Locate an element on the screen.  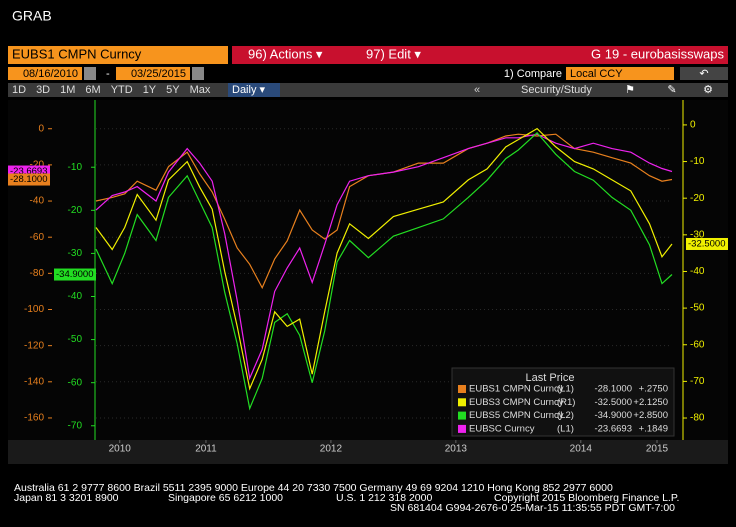
legend-axis: (L2) is located at coordinates (565, 415).